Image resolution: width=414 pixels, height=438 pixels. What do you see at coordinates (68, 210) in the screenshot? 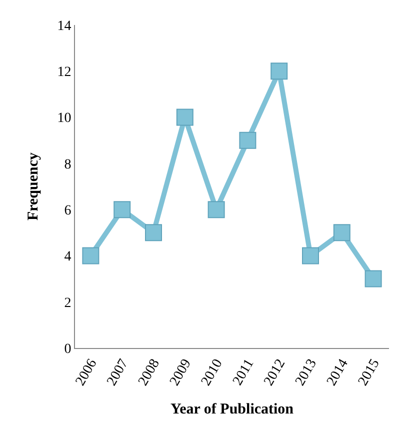
I see `y-tick-label: 6` at bounding box center [68, 210].